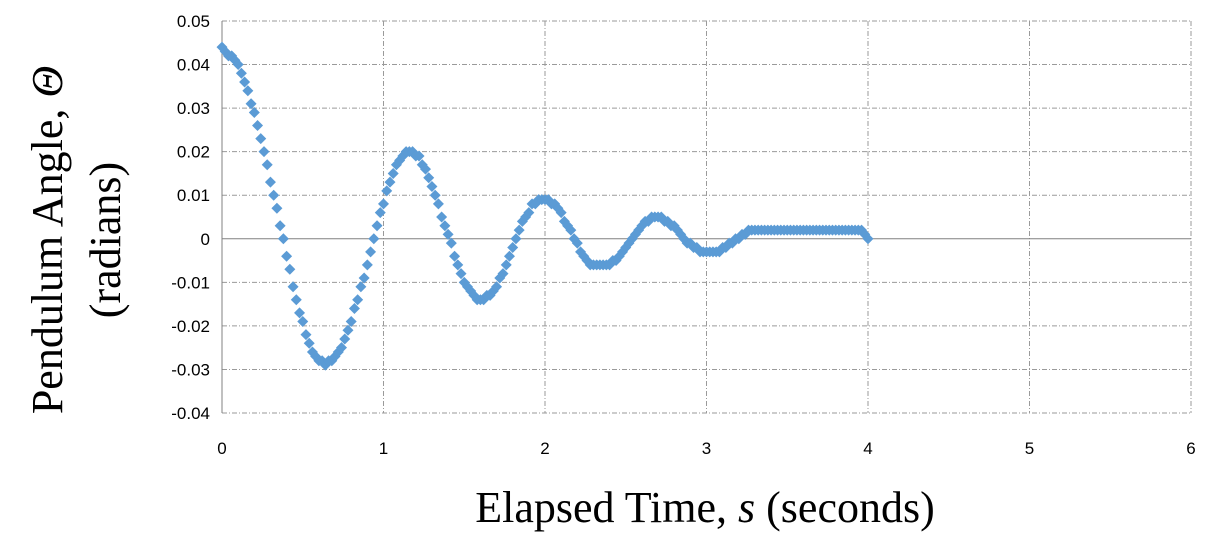 This screenshot has width=1206, height=545. What do you see at coordinates (105, 240) in the screenshot?
I see `y-axis-title-line2: (radians)` at bounding box center [105, 240].